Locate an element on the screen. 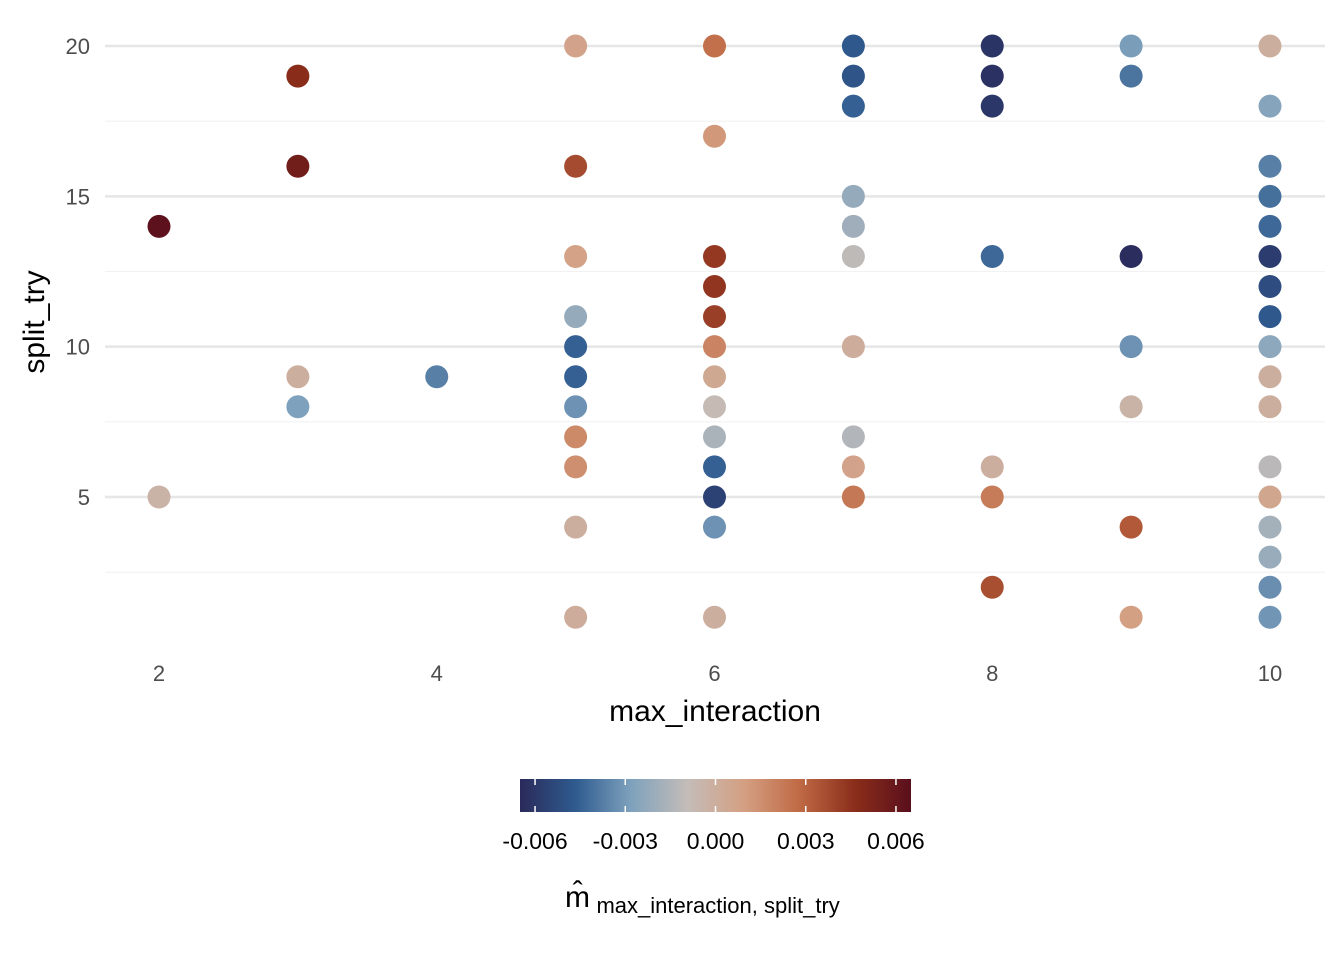  y-tick-label: 20 is located at coordinates (78, 46).